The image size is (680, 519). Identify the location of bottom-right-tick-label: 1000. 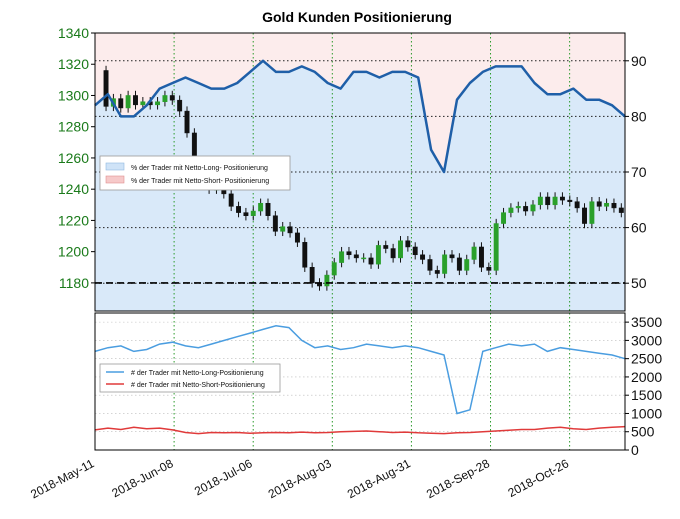
(646, 413).